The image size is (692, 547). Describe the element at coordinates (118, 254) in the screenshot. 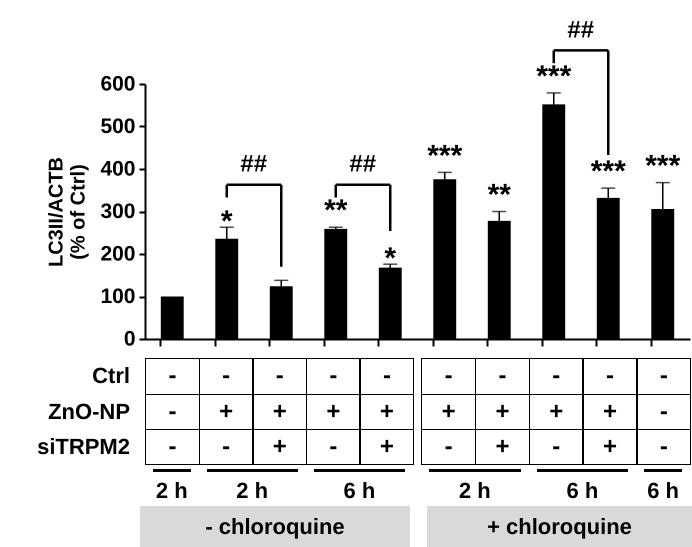

I see `y-tick-label: 200` at that location.